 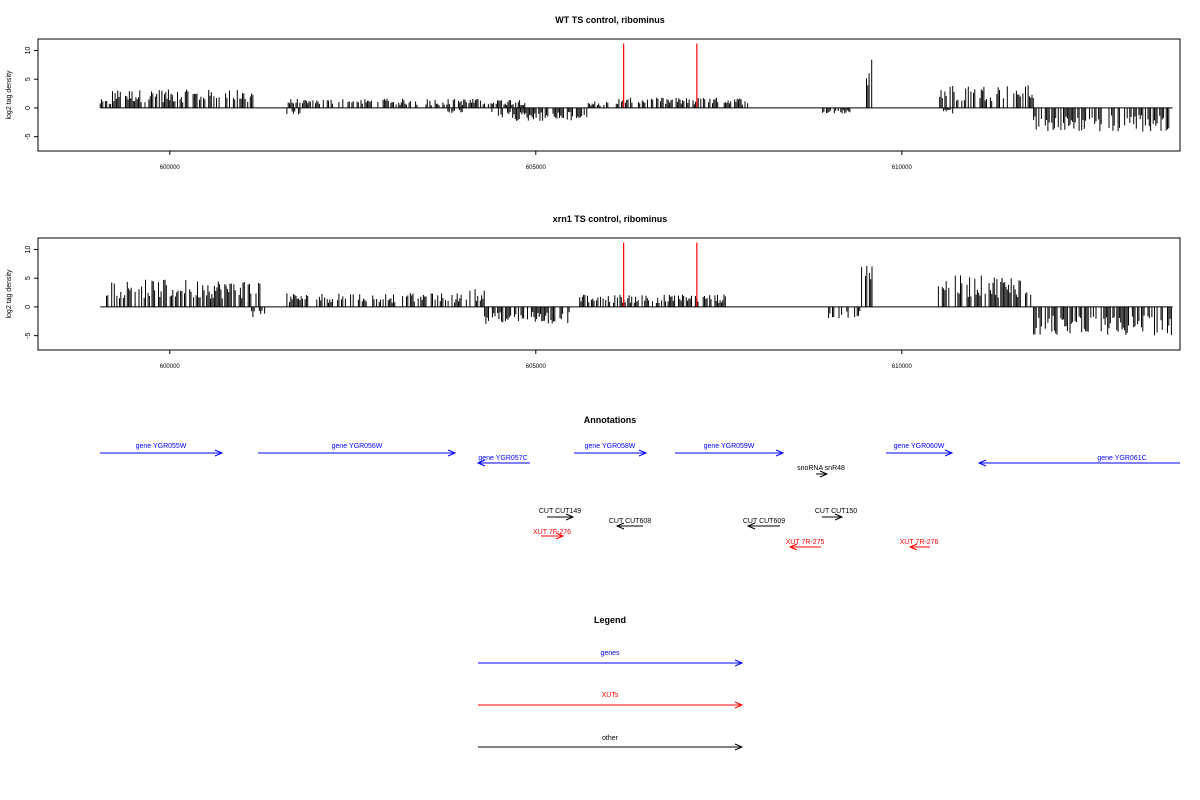 What do you see at coordinates (536, 360) in the screenshot?
I see `xrn1-track-x-axis: 600000 605000 610000` at bounding box center [536, 360].